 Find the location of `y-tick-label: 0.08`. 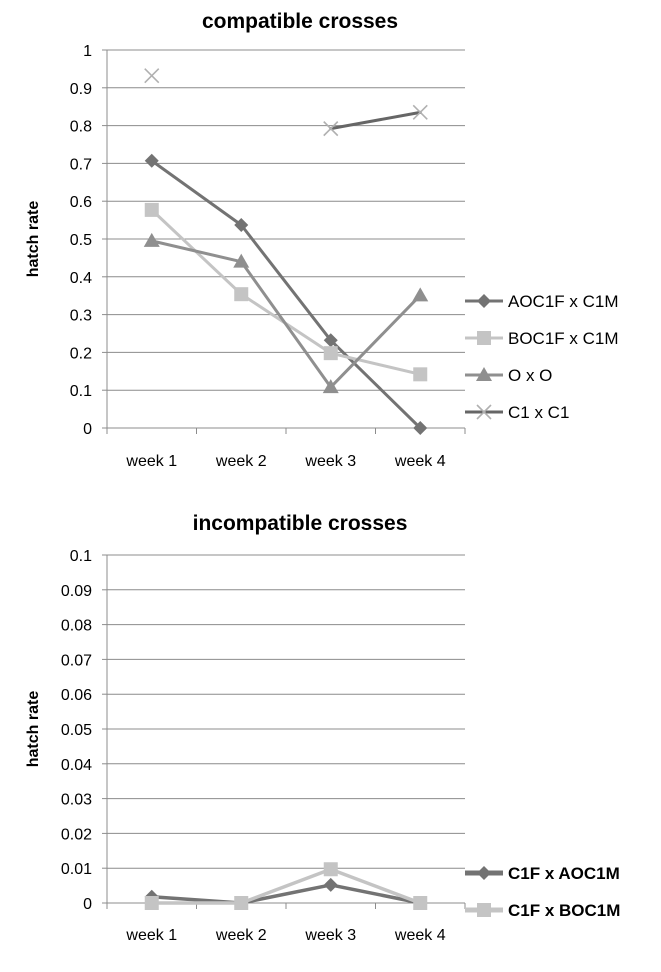

y-tick-label: 0.08 is located at coordinates (76, 626).